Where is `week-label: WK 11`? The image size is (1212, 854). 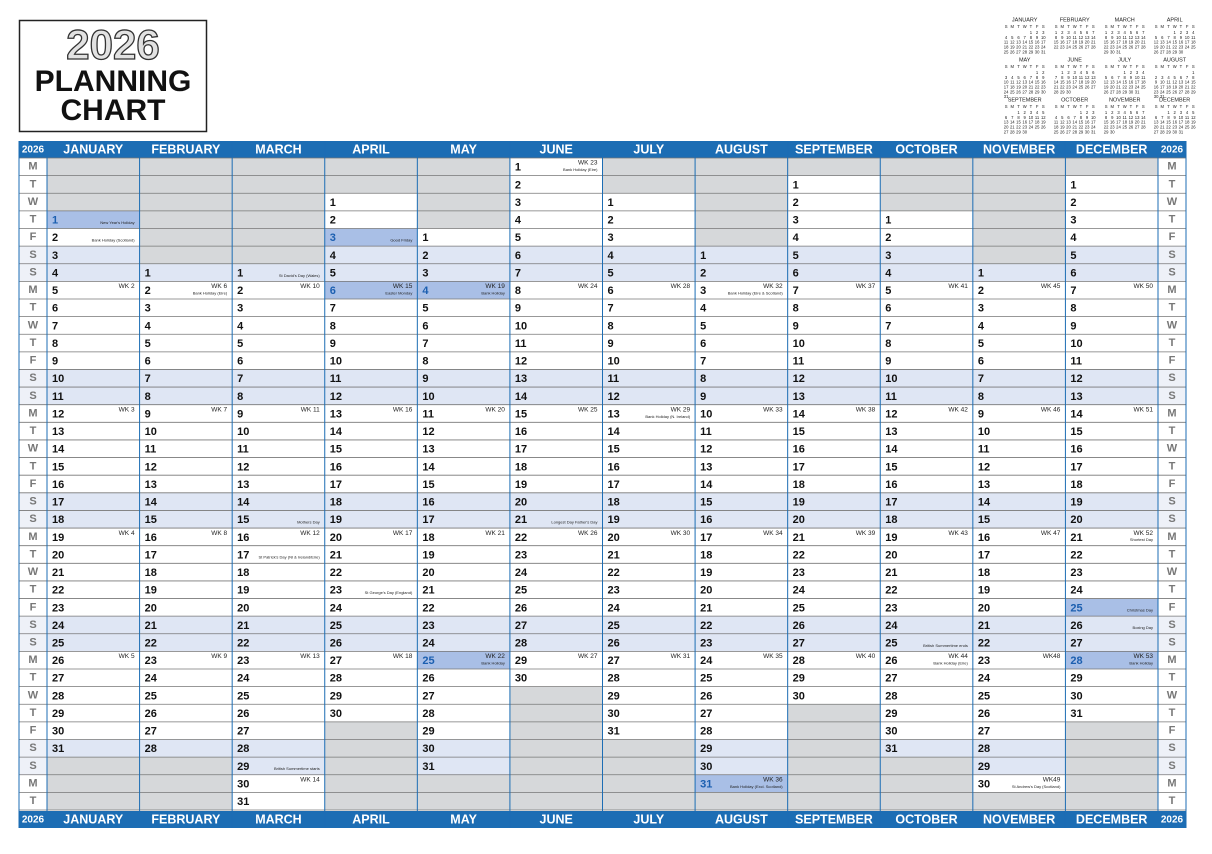
week-label: WK 11 is located at coordinates (310, 409).